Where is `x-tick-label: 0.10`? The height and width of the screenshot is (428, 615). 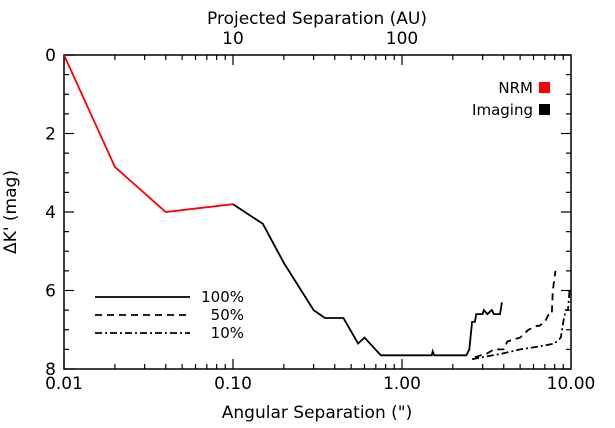
x-tick-label: 0.10 is located at coordinates (233, 384).